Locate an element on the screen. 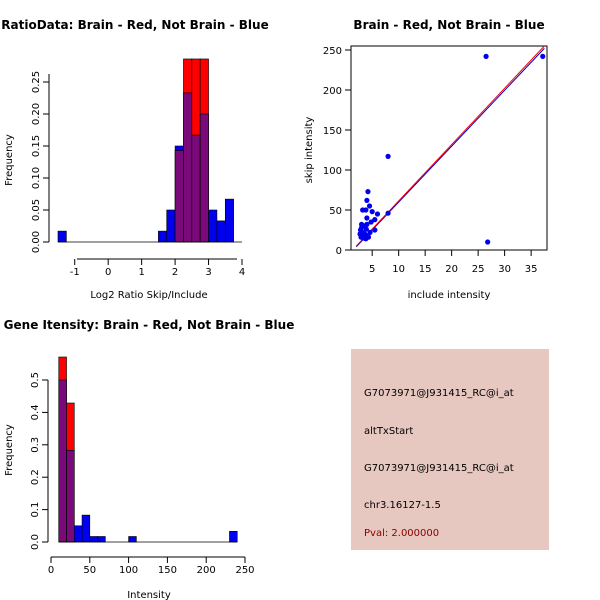  scatter-regression-line-not-brain is located at coordinates (450, 148).